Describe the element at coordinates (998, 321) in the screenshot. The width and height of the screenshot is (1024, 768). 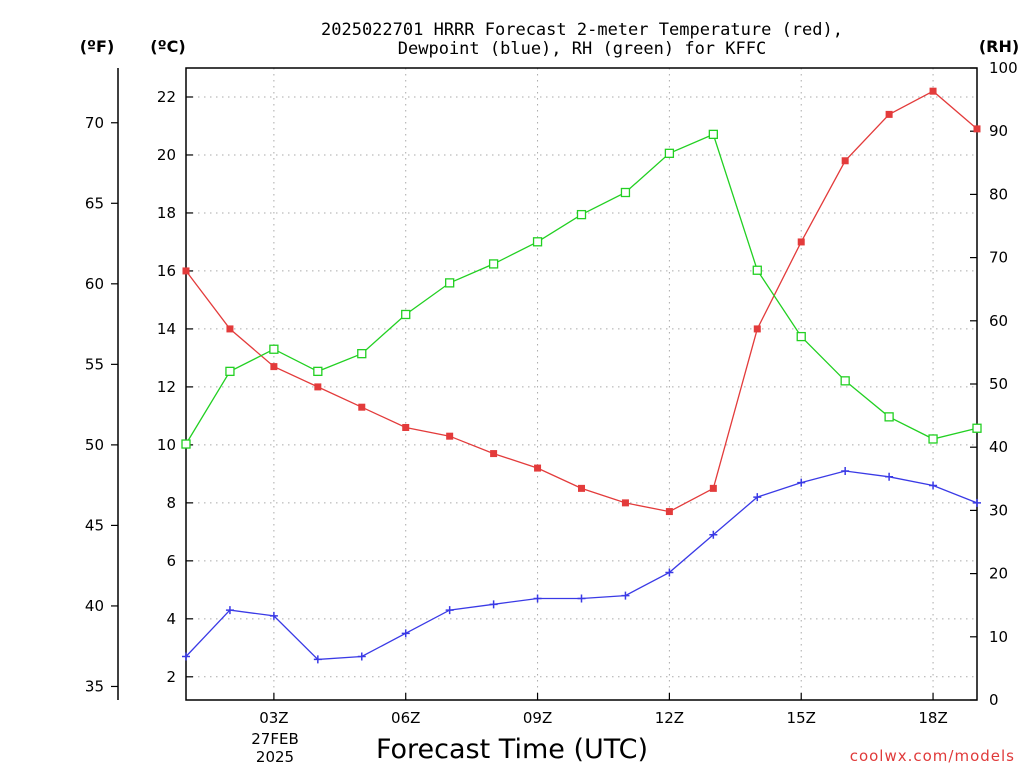
I see `rh-tick-label: 60` at that location.